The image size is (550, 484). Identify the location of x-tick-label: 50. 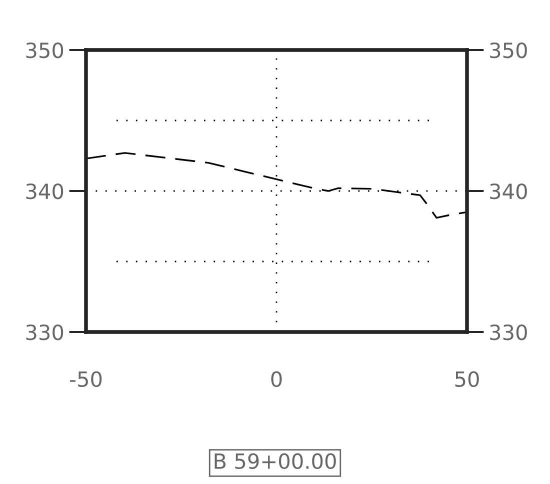
(467, 379).